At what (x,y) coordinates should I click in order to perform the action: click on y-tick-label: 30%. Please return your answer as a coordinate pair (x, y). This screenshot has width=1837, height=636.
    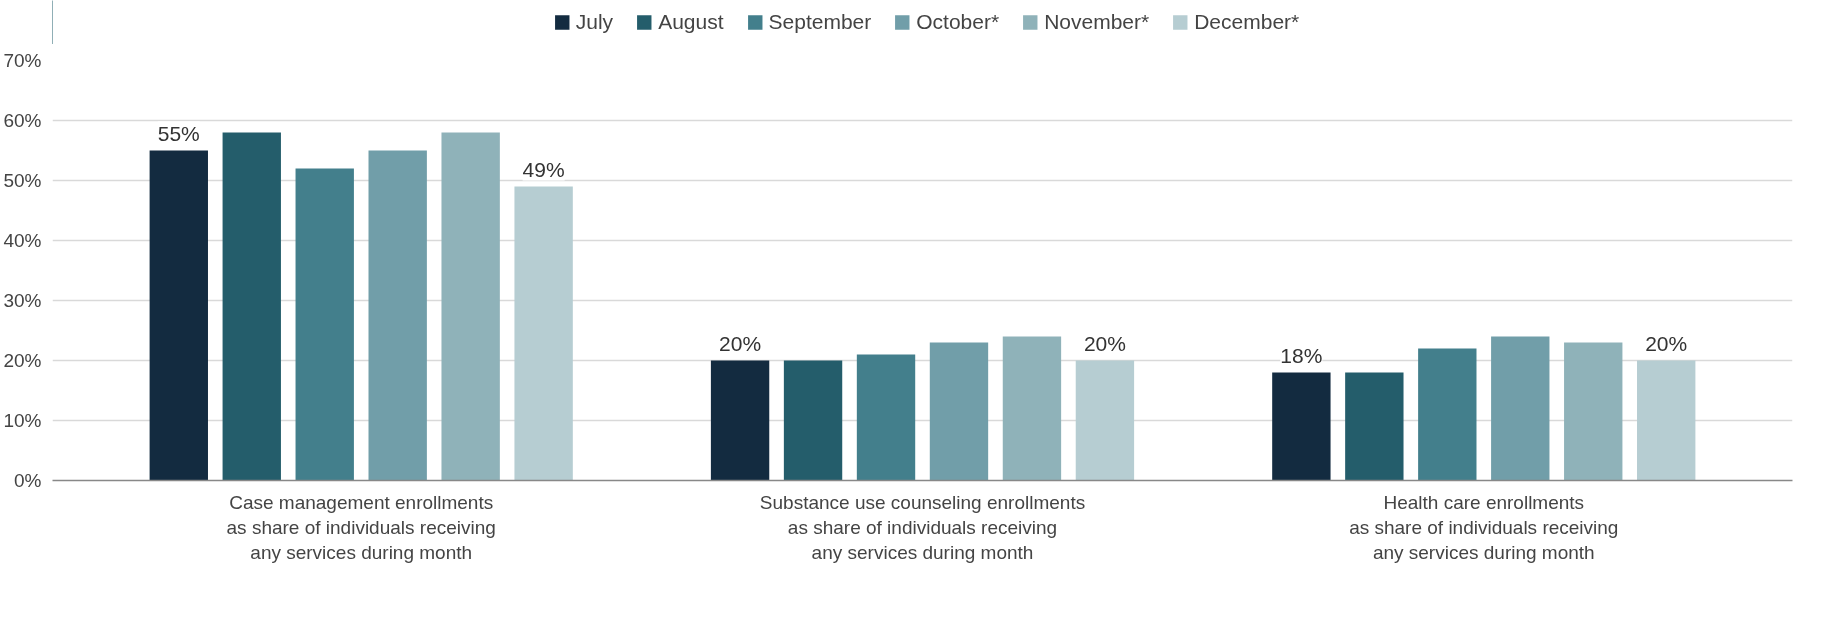
    Looking at the image, I should click on (22, 300).